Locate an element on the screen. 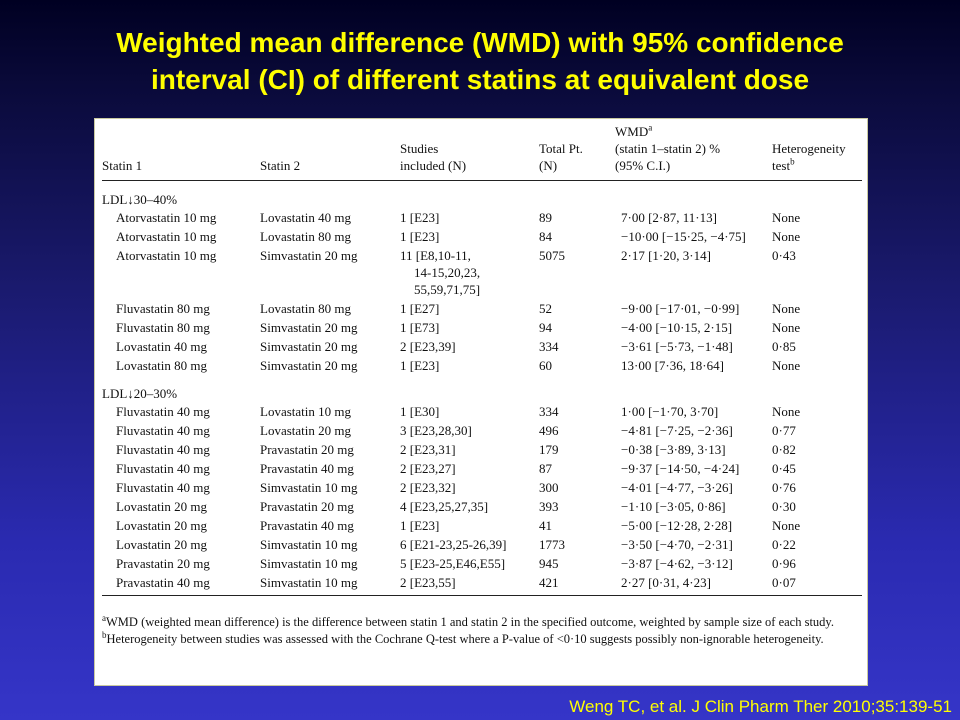 This screenshot has height=720, width=960. cell-heterogeneity: 0·76 is located at coordinates (784, 487).